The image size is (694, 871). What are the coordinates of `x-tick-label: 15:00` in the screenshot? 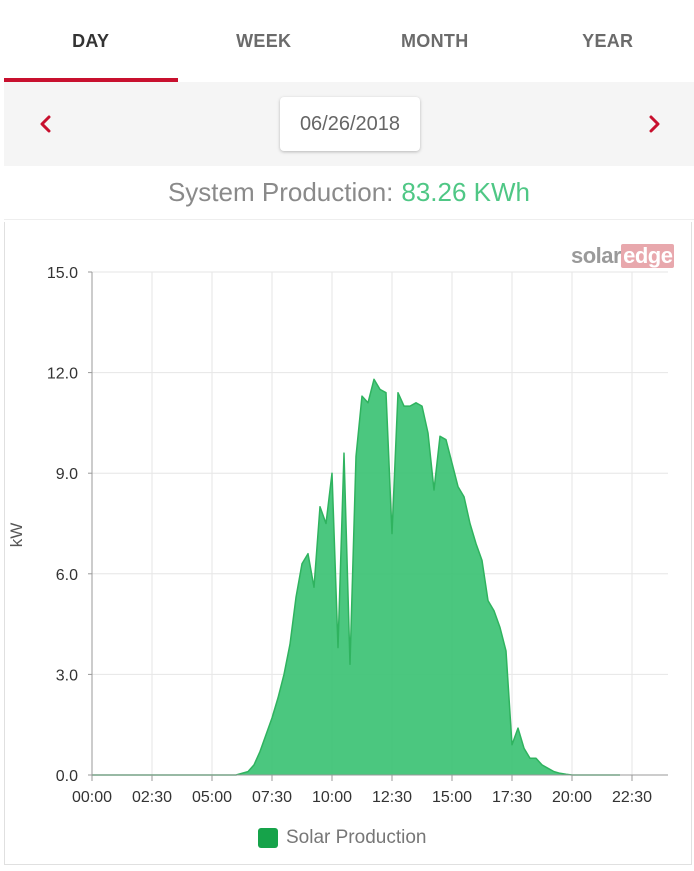 It's located at (452, 797).